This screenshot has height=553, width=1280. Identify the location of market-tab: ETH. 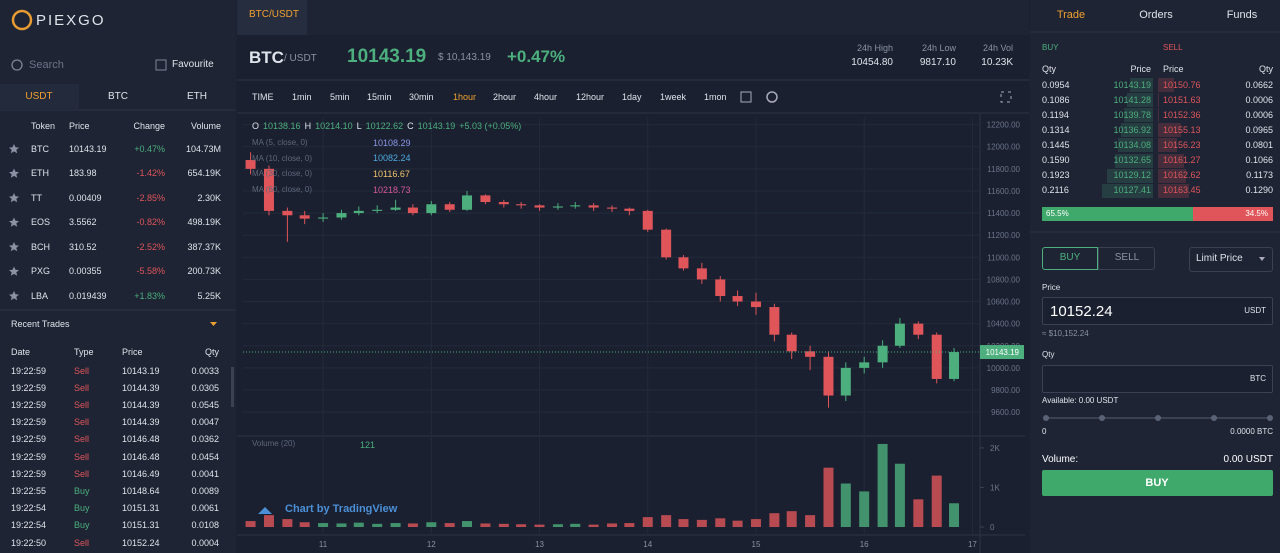
(197, 96).